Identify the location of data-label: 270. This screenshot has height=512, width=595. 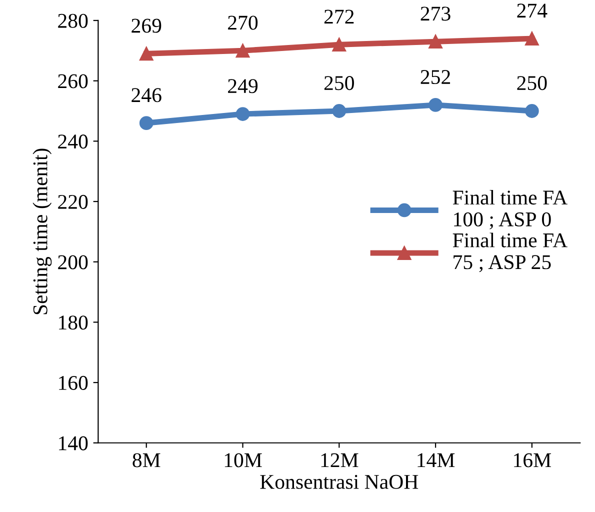
(243, 23).